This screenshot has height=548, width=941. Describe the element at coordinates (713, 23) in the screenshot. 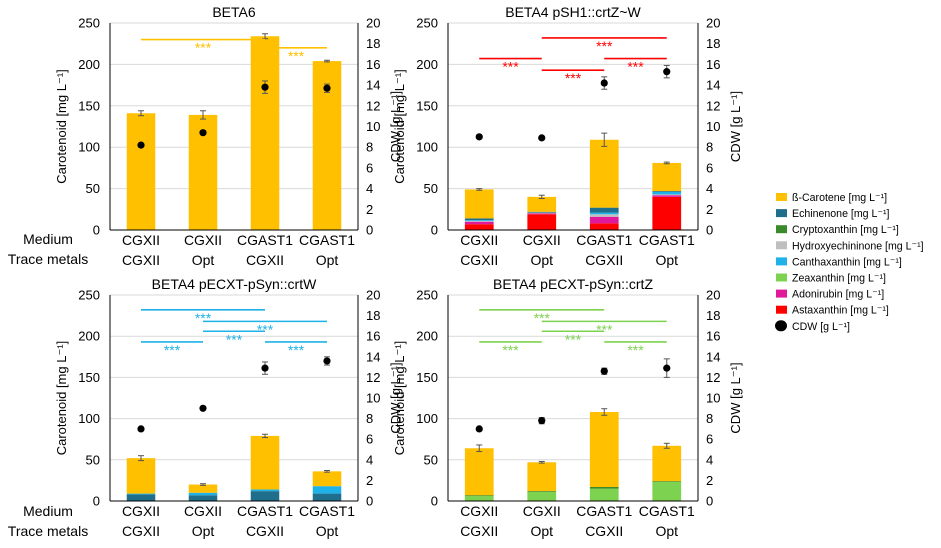

I see `y2-tick-label: 20` at that location.